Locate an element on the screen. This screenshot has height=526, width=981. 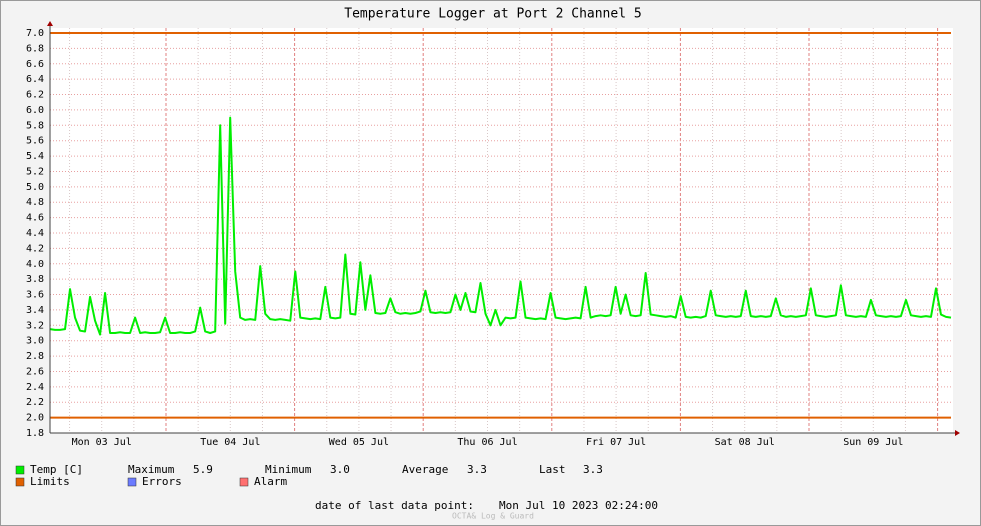
x-arrow is located at coordinates (957, 433).